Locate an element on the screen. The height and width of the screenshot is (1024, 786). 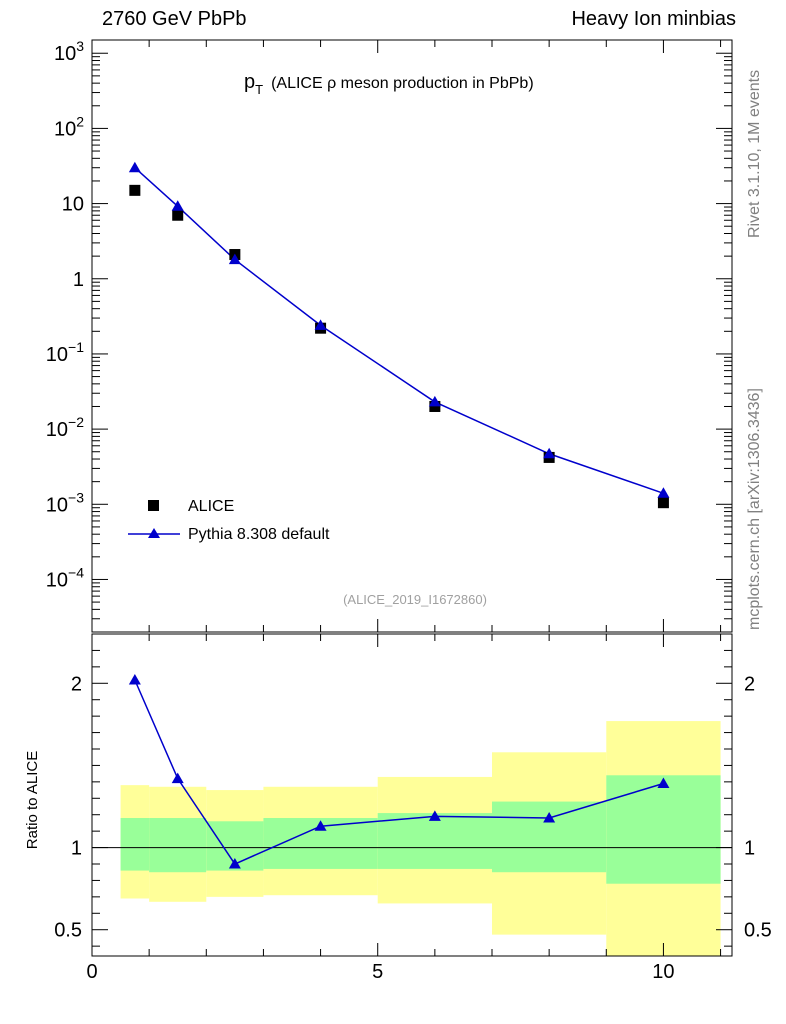
ratio-y-tick-label: 2 is located at coordinates (76, 684).